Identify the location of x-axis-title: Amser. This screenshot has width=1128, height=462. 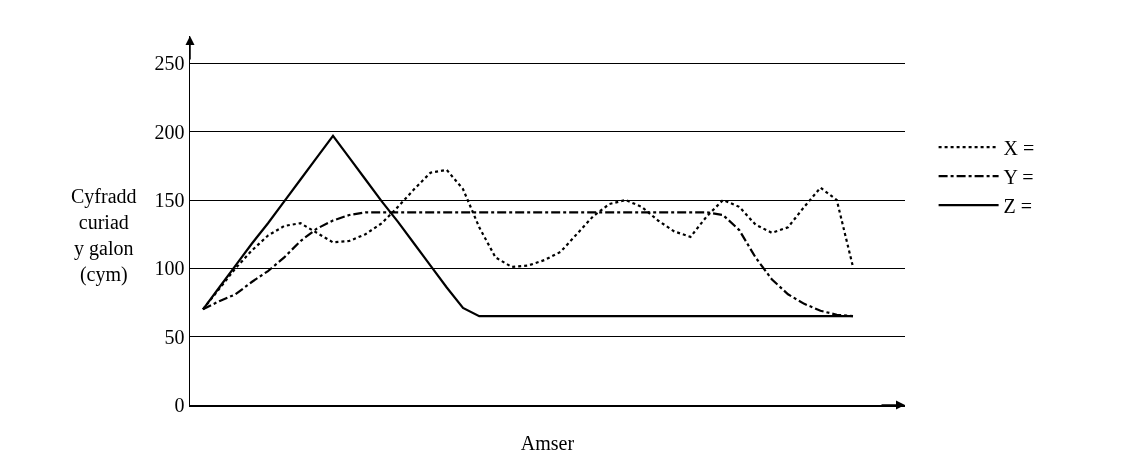
(547, 442).